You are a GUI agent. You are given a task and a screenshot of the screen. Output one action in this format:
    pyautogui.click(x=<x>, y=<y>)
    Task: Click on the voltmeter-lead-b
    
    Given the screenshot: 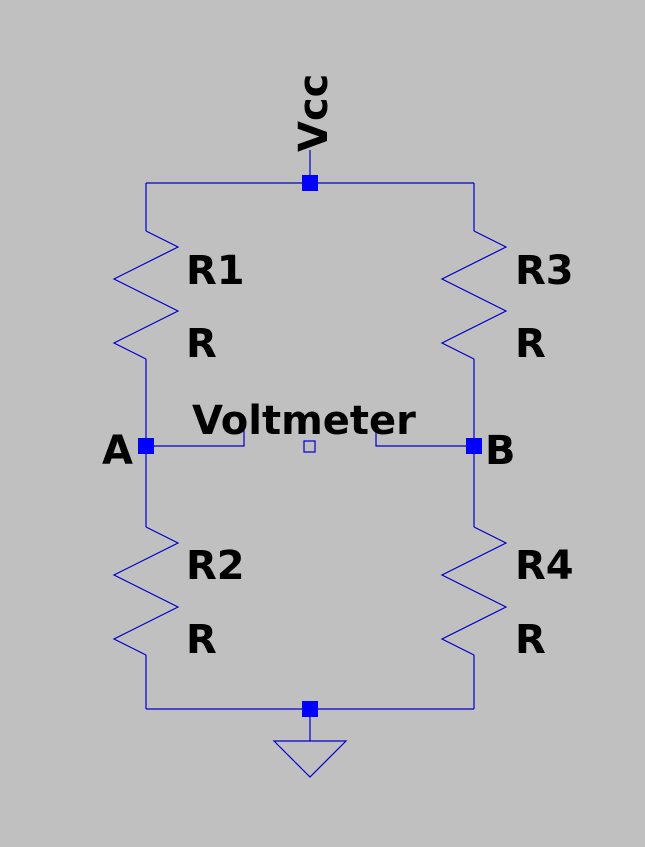 What is the action you would take?
    pyautogui.click(x=424, y=438)
    